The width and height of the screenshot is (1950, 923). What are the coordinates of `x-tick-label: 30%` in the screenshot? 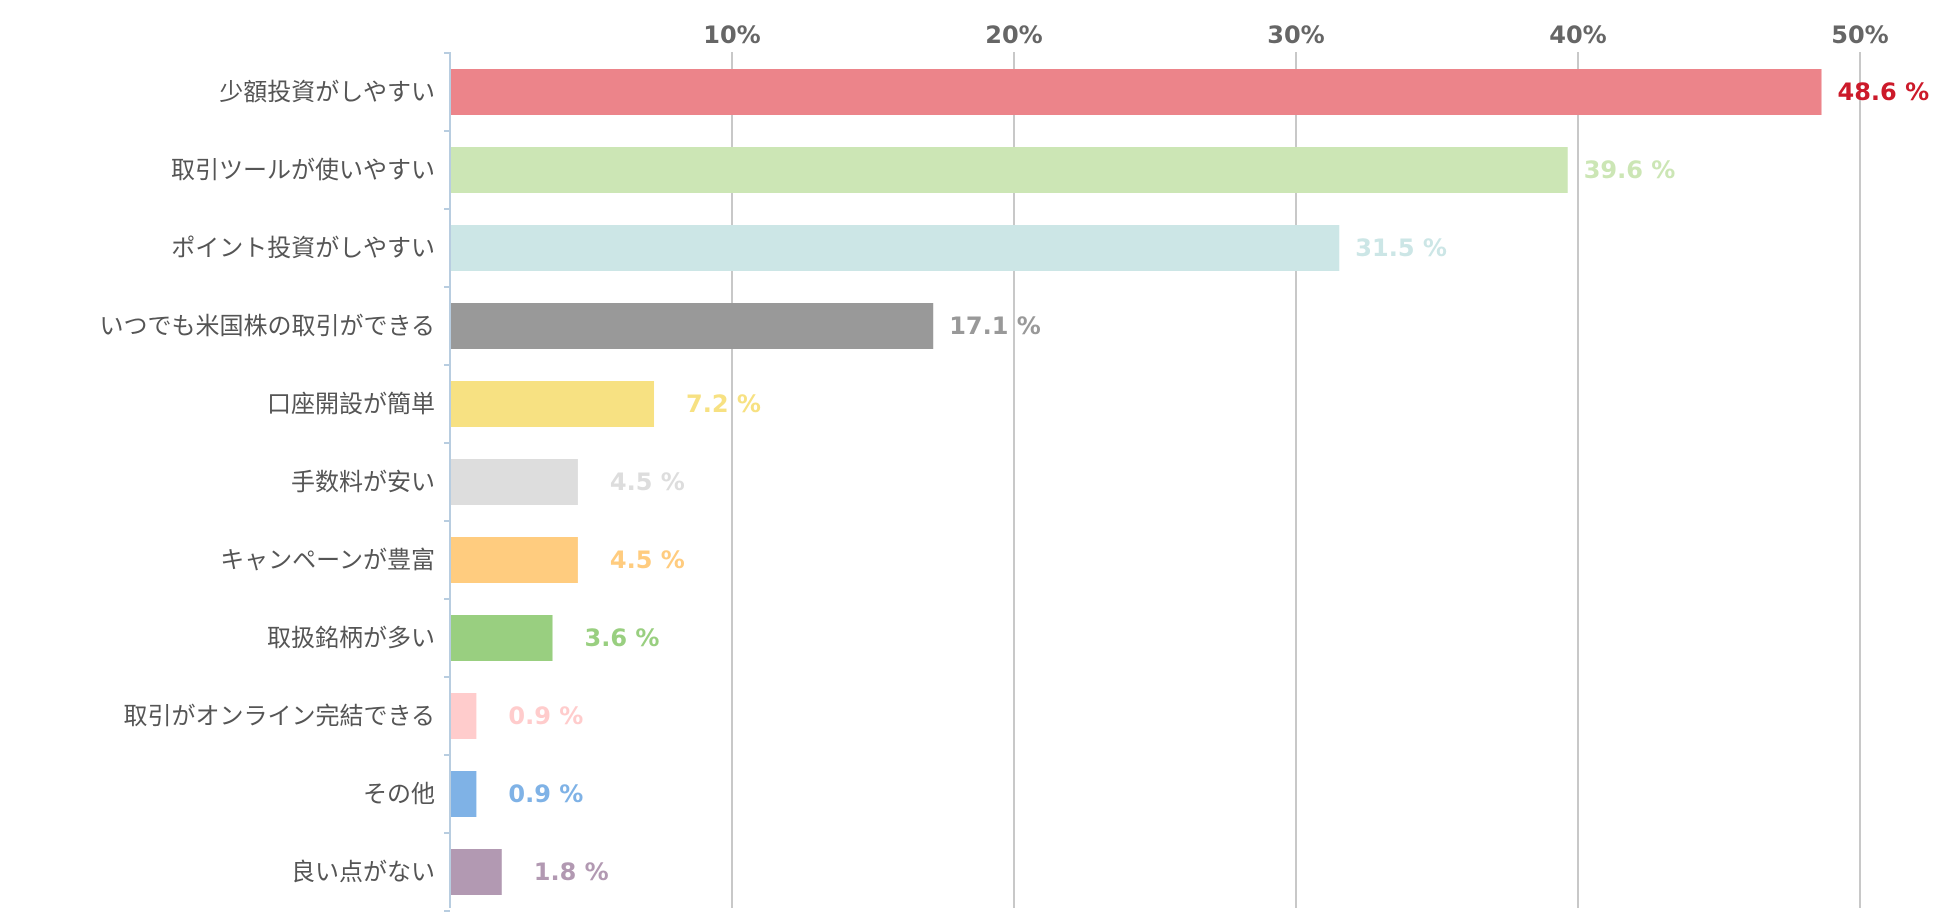 It's located at (1295, 35).